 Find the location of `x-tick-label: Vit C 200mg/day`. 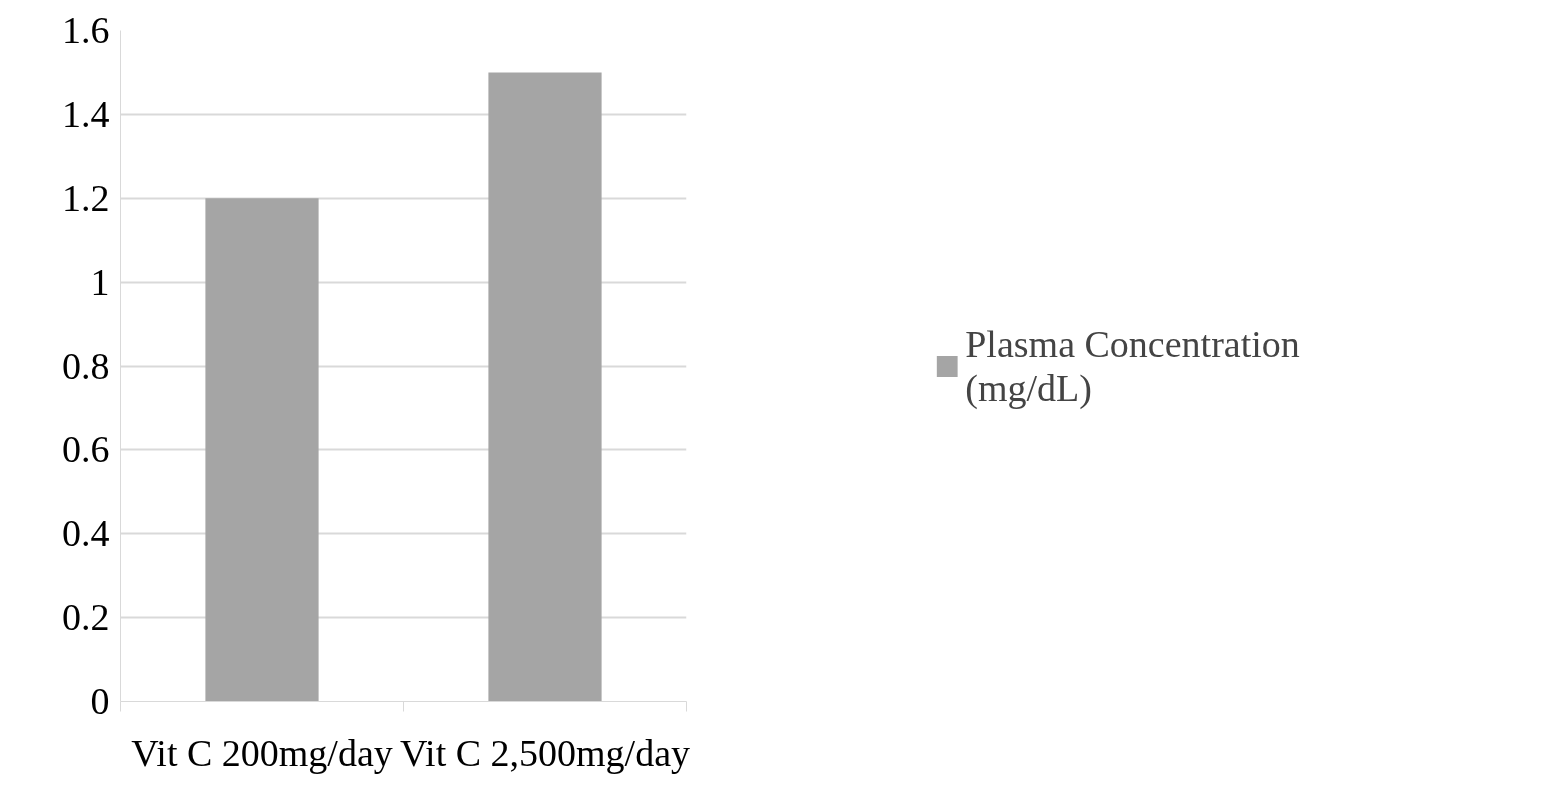

x-tick-label: Vit C 200mg/day is located at coordinates (262, 752).